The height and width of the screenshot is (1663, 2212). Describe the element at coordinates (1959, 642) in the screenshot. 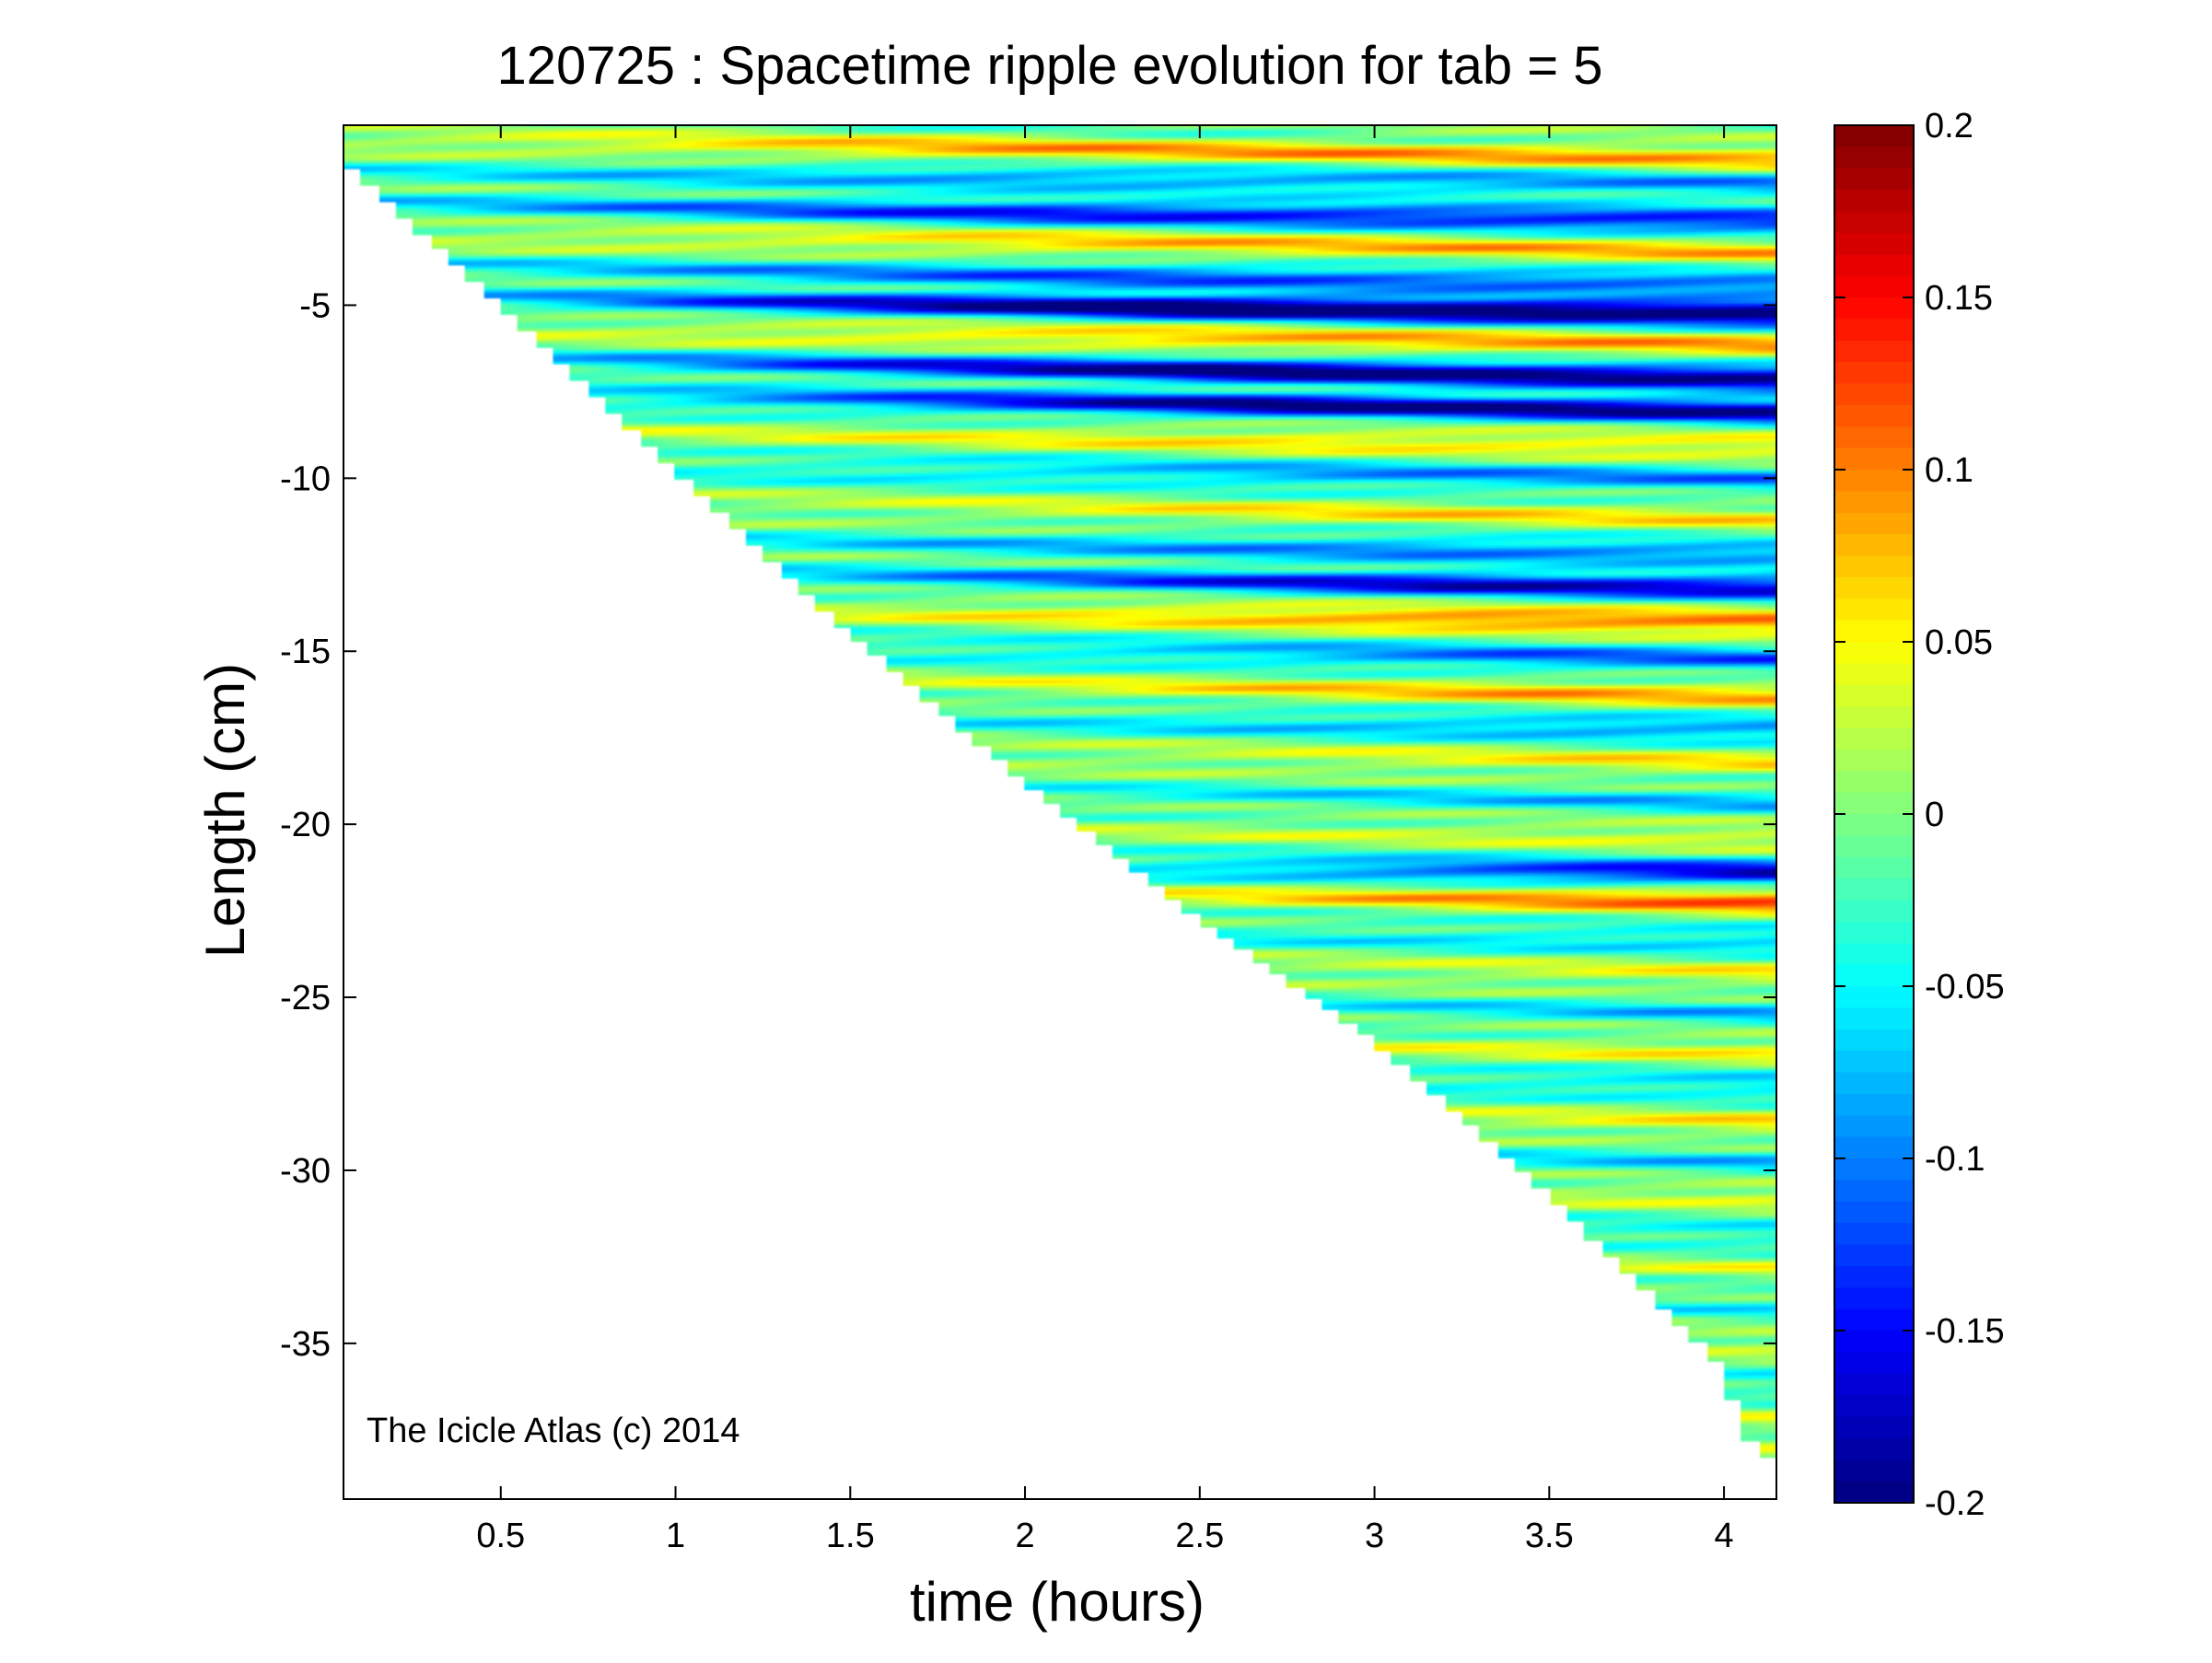

I see `colorbar-tick-label: 0.05` at that location.